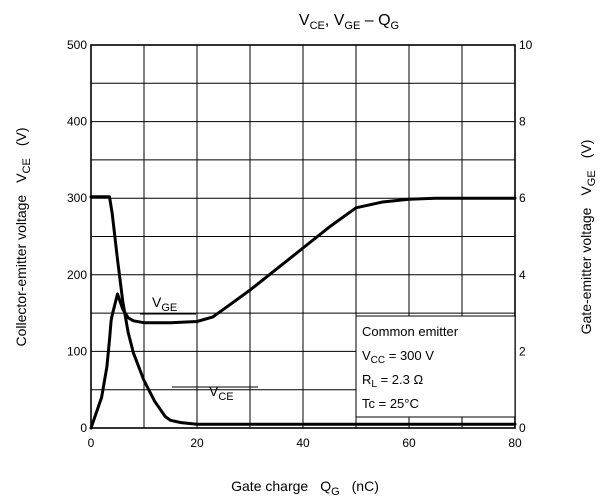 This screenshot has height=501, width=604. What do you see at coordinates (522, 351) in the screenshot?
I see `y-right-tick-label: 2` at bounding box center [522, 351].